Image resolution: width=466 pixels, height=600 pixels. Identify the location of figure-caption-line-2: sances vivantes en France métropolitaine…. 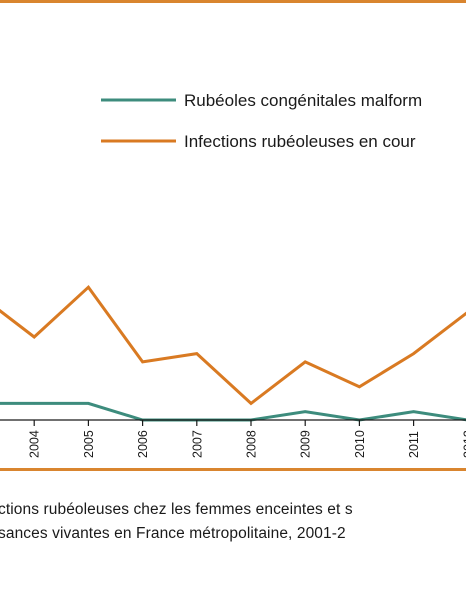
(173, 533).